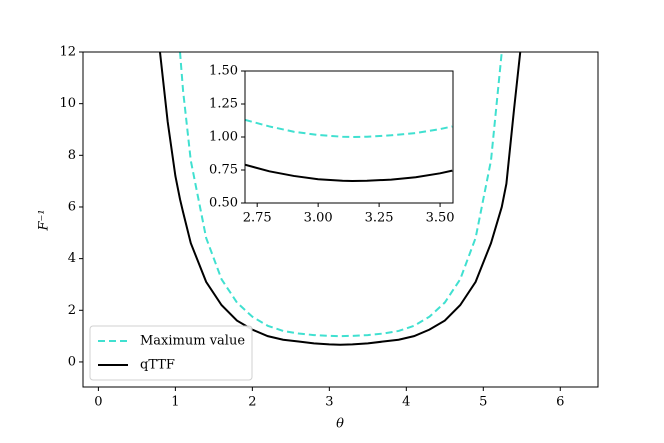 The width and height of the screenshot is (664, 443). I want to click on axes-frame, so click(349, 137).